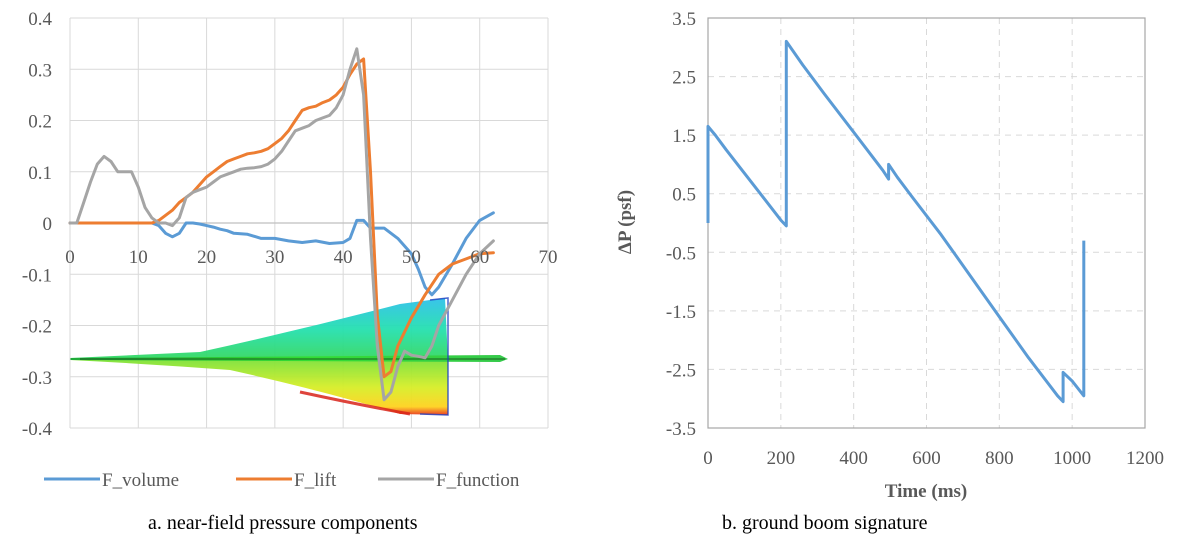 This screenshot has width=1178, height=552. I want to click on chart-a-legend-label: F_lift, so click(315, 480).